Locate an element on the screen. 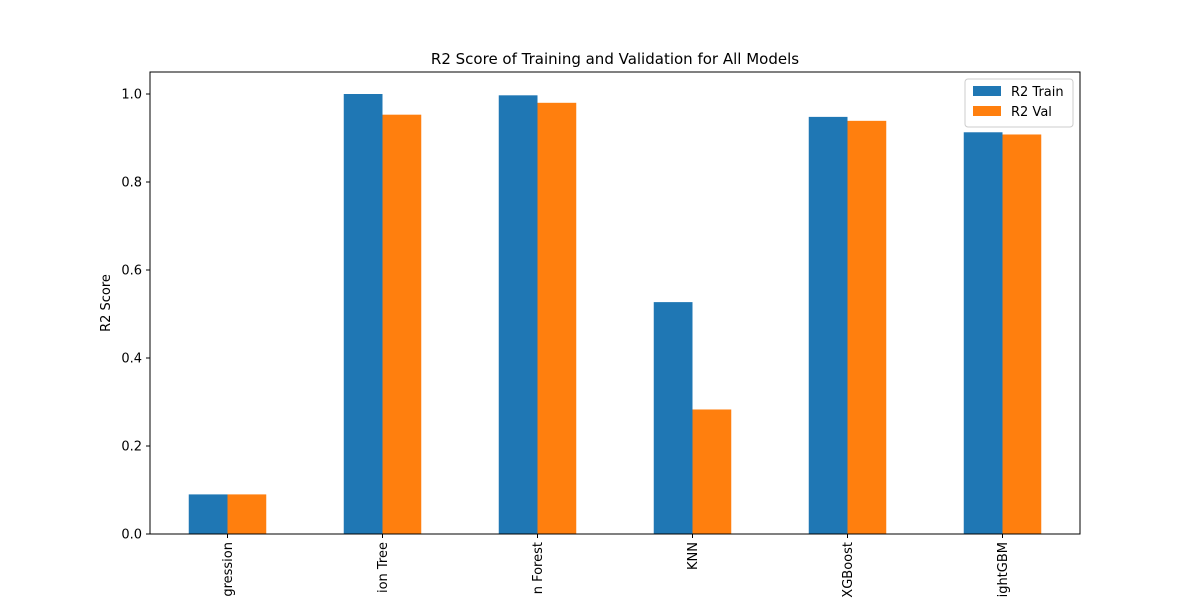  x-tick-label: n Forest is located at coordinates (538, 568).